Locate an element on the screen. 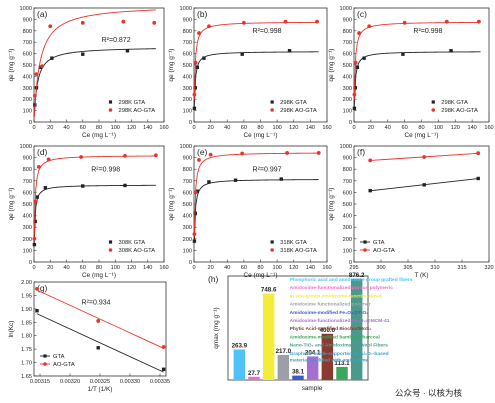 The width and height of the screenshot is (495, 403). legend-label: 318K AO-GTA is located at coordinates (298, 251).